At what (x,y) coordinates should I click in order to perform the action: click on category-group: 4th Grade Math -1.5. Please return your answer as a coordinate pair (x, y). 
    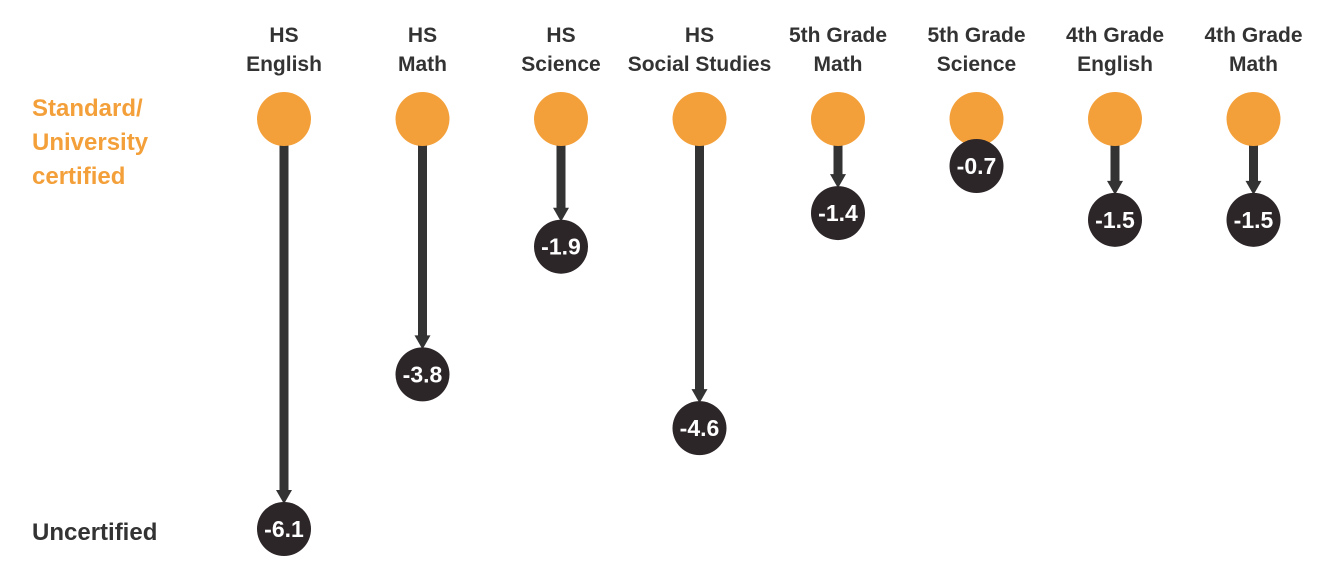
    Looking at the image, I should click on (1253, 135).